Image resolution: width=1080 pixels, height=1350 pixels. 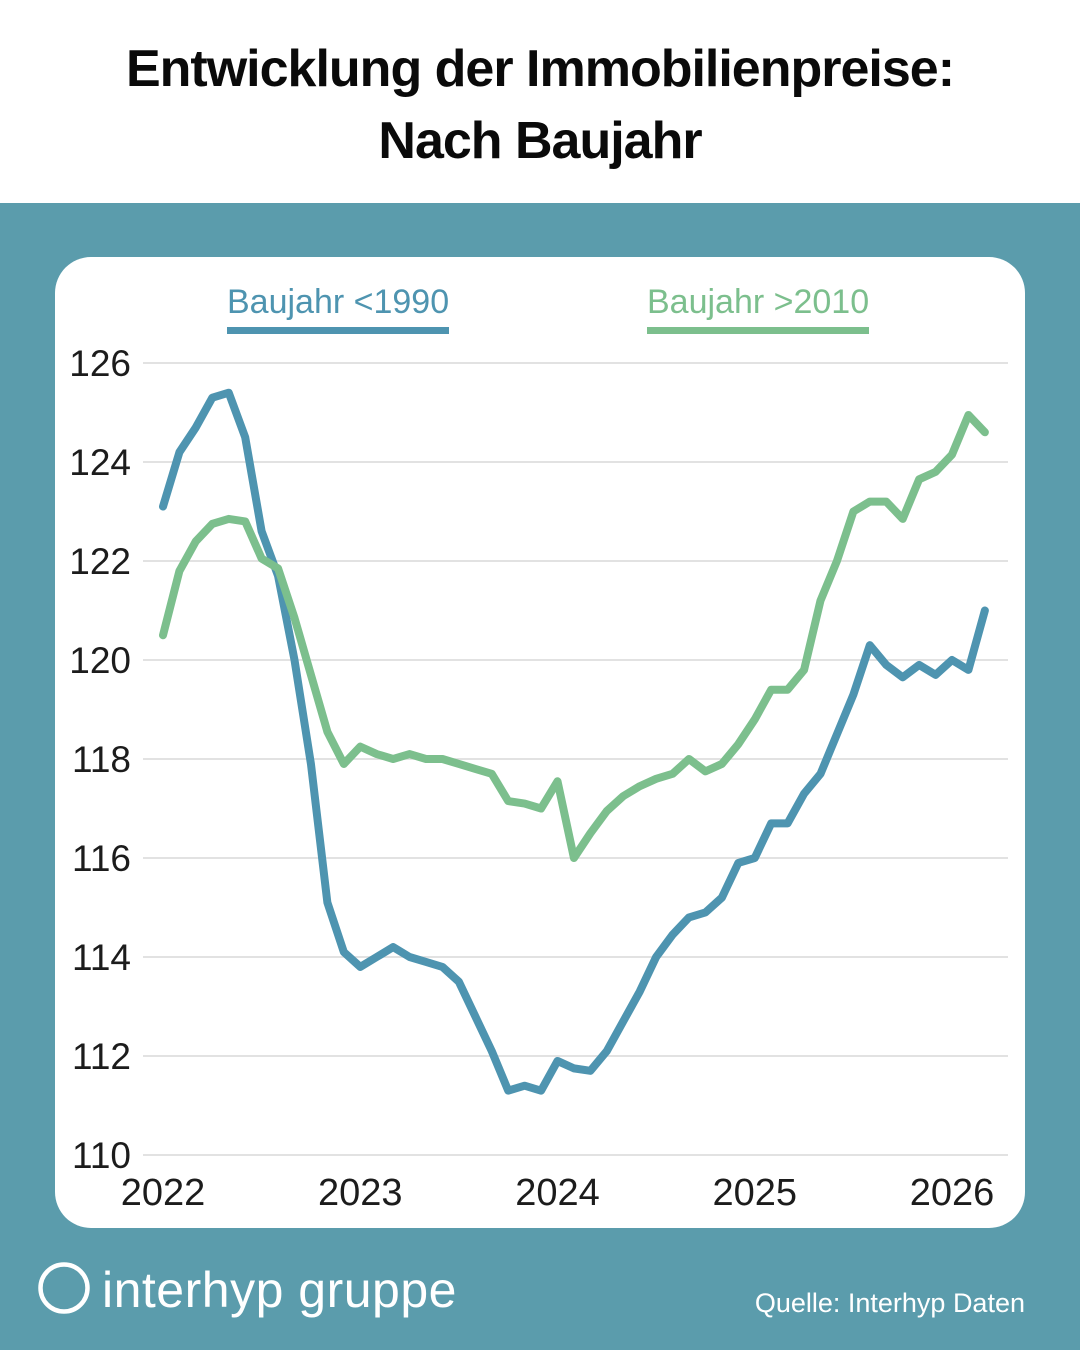 I want to click on x-axis-tick-2026: 2026, so click(x=952, y=1193).